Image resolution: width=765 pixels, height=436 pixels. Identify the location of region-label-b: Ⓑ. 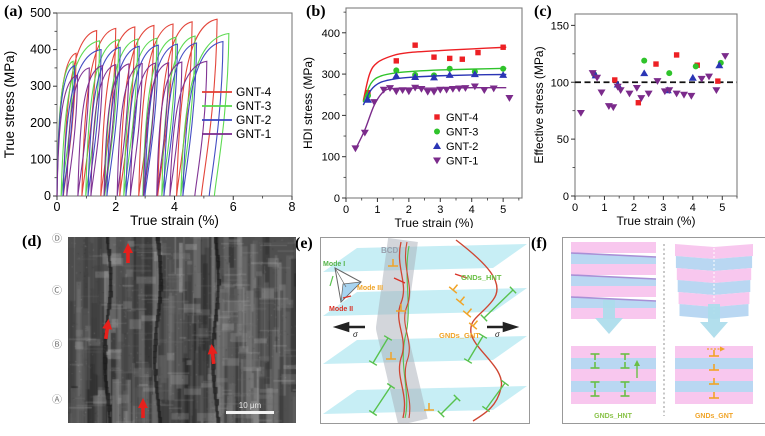
(57, 345).